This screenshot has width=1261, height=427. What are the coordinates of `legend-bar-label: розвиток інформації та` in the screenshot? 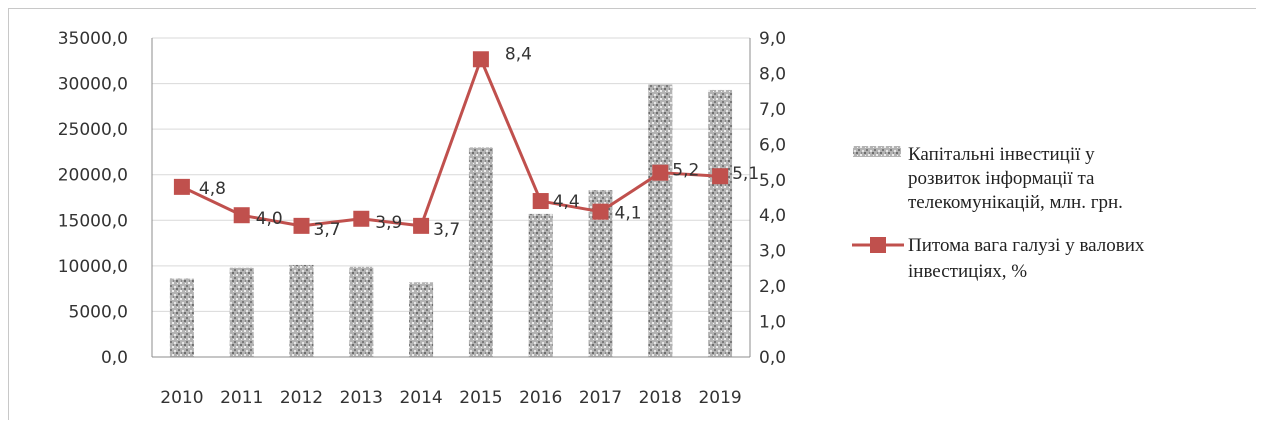 It's located at (1001, 178).